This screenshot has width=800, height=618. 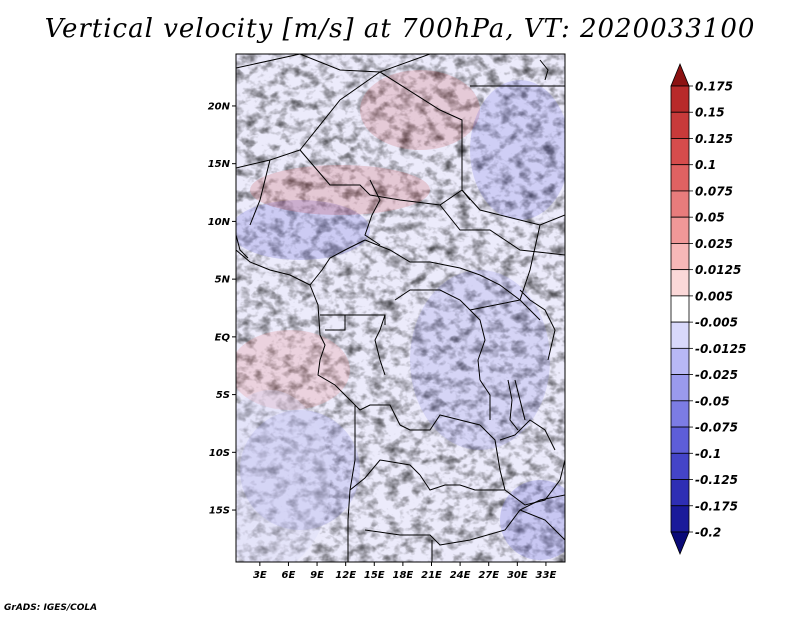 I want to click on lat-tick-label: 15N, so click(x=219, y=164).